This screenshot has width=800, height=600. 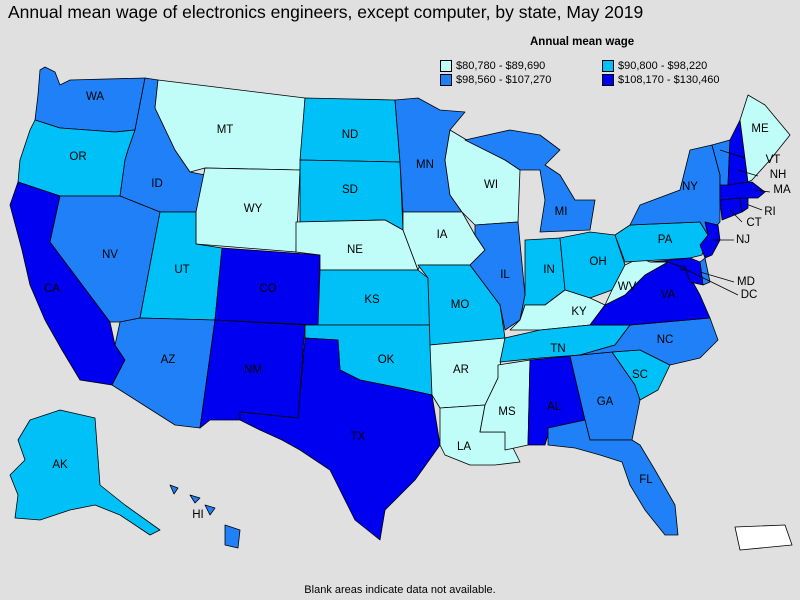 I want to click on legend-item-1: $80,780 - $89,690, so click(x=521, y=66).